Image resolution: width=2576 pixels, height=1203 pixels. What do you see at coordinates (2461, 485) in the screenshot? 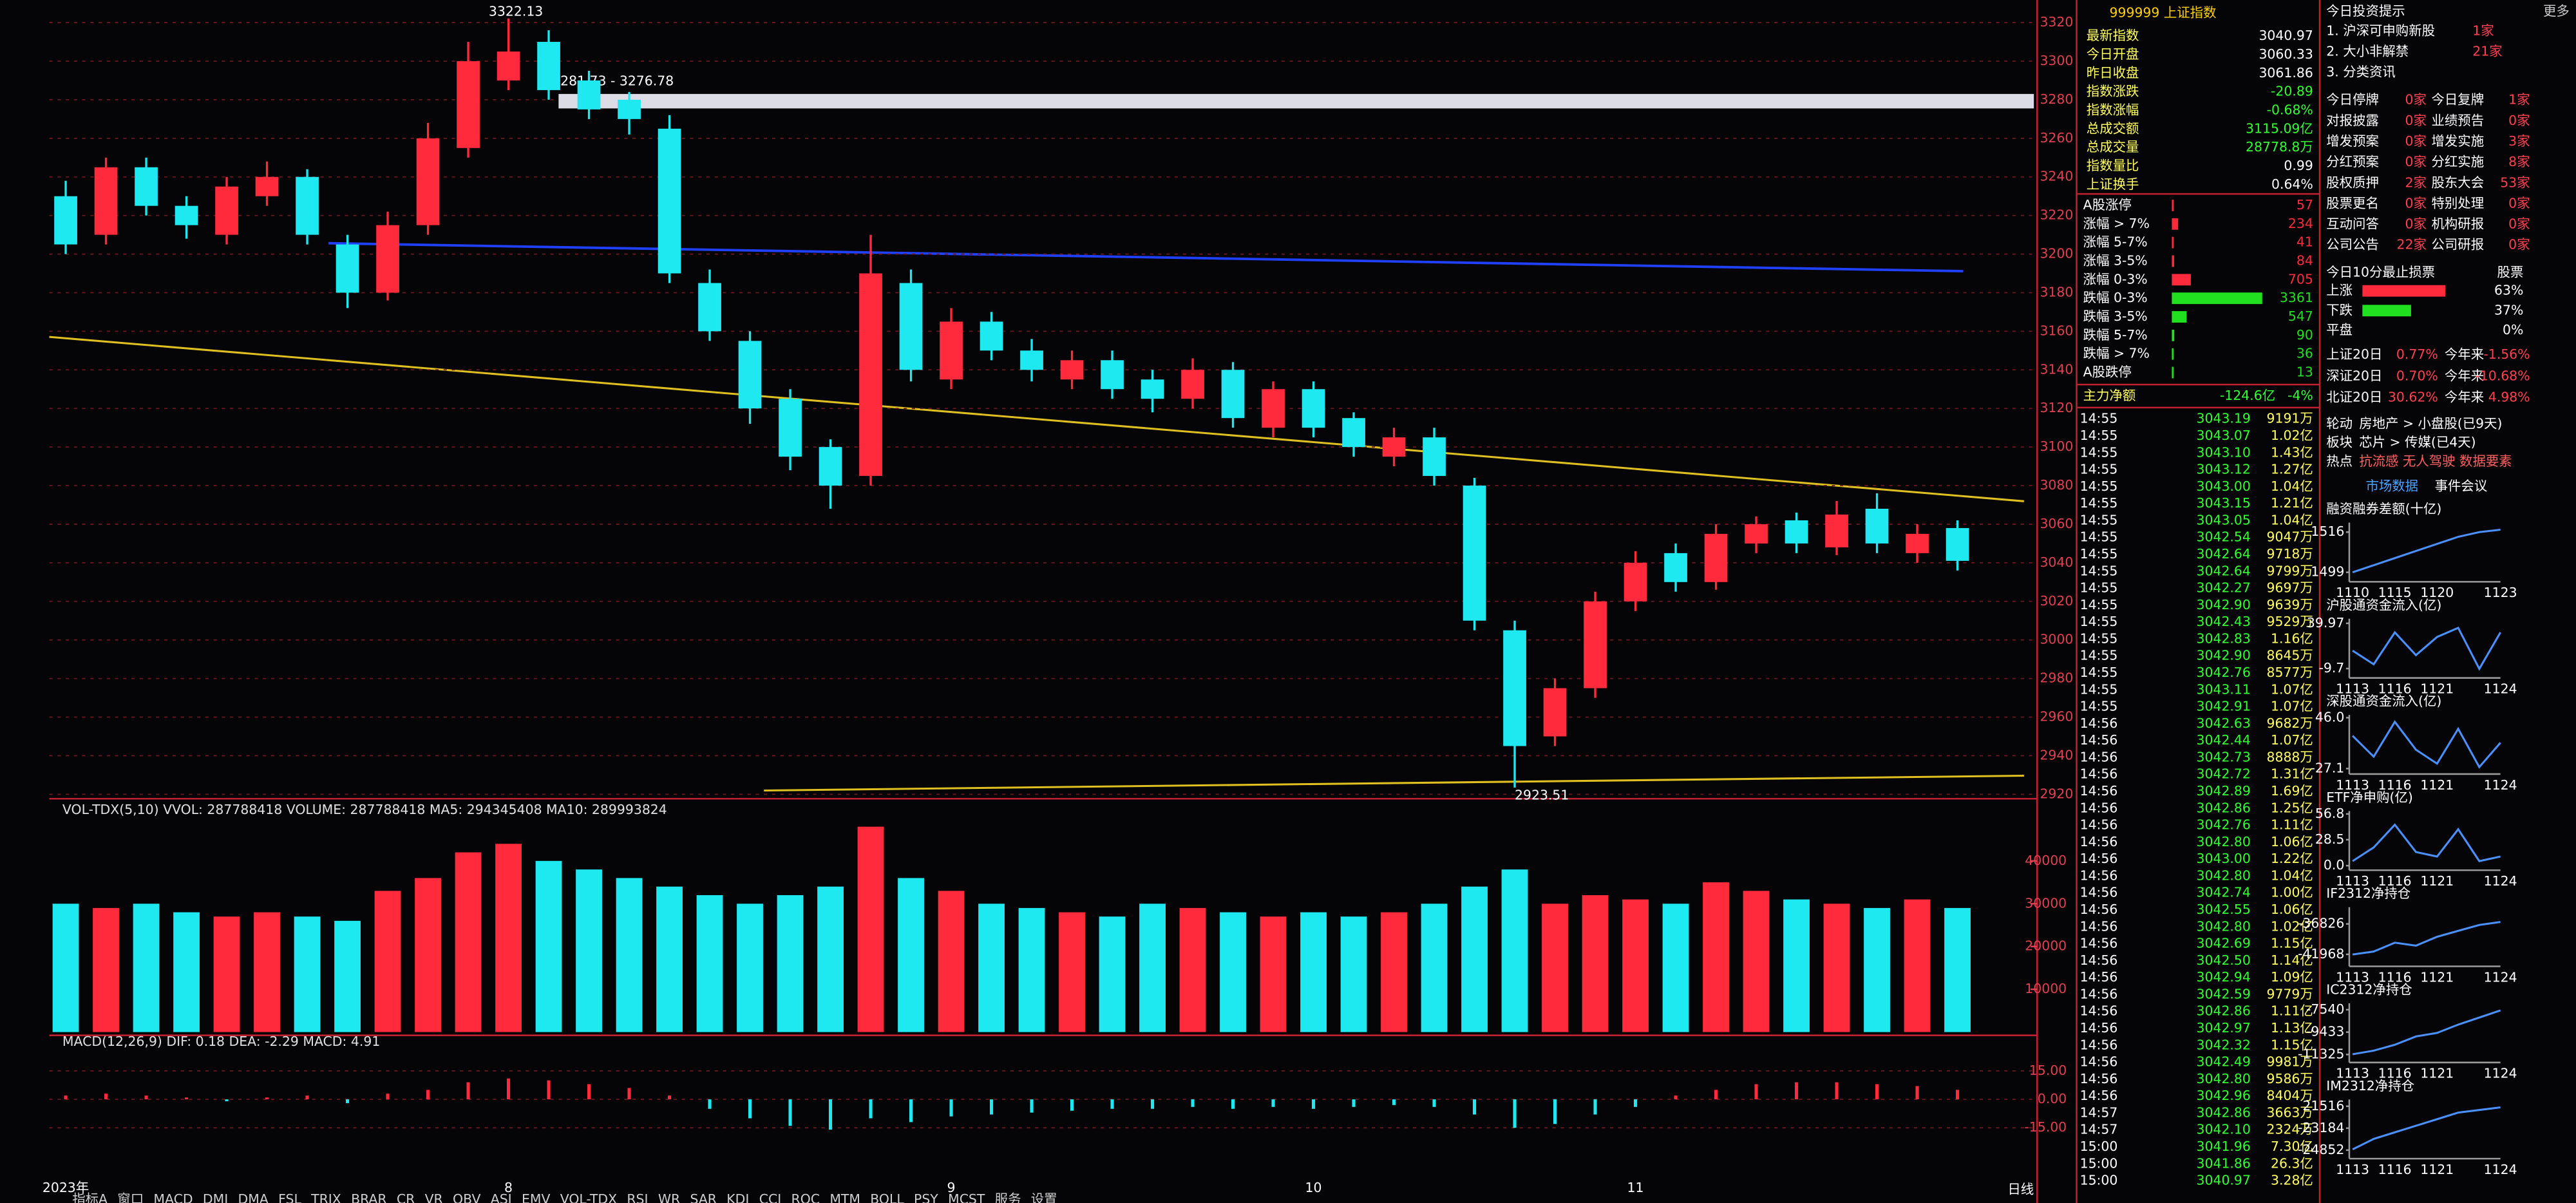
I see `market-tab: 事件会议` at bounding box center [2461, 485].